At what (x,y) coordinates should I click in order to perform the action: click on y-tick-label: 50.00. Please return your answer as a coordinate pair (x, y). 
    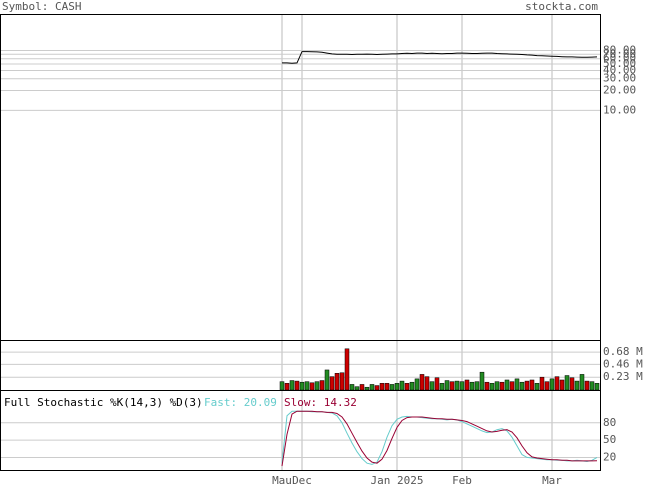
    Looking at the image, I should click on (619, 63).